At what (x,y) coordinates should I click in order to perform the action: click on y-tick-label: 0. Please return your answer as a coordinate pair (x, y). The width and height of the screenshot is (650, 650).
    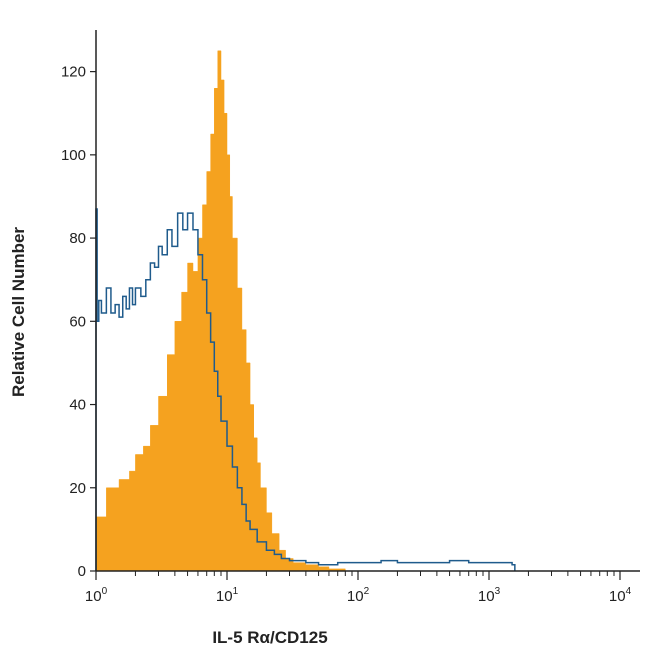
    Looking at the image, I should click on (82, 571).